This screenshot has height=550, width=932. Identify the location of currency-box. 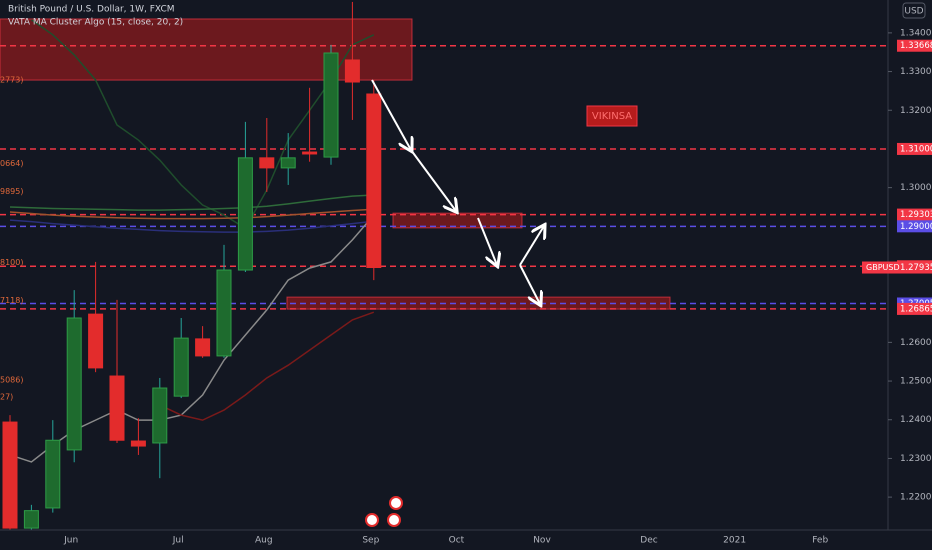
(914, 10).